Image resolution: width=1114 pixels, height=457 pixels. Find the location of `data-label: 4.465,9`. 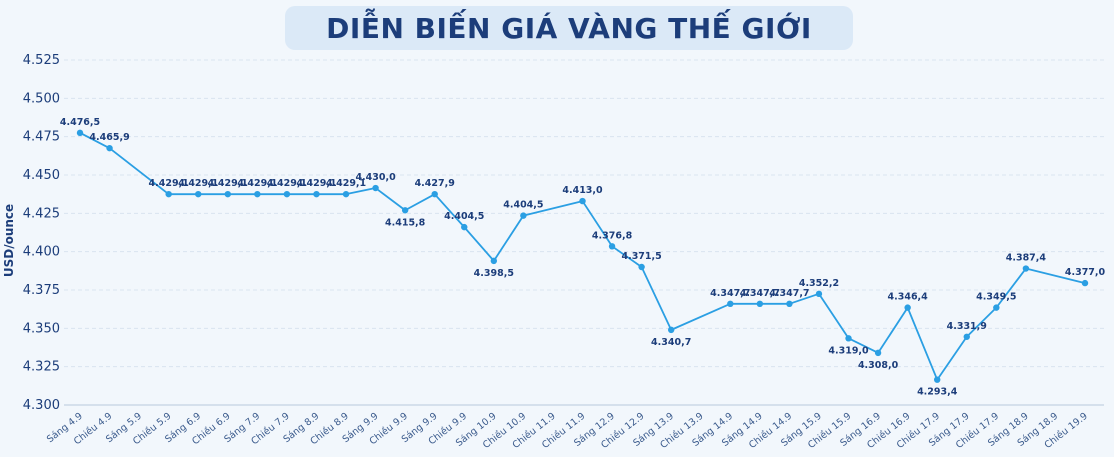

data-label: 4.465,9 is located at coordinates (109, 137).